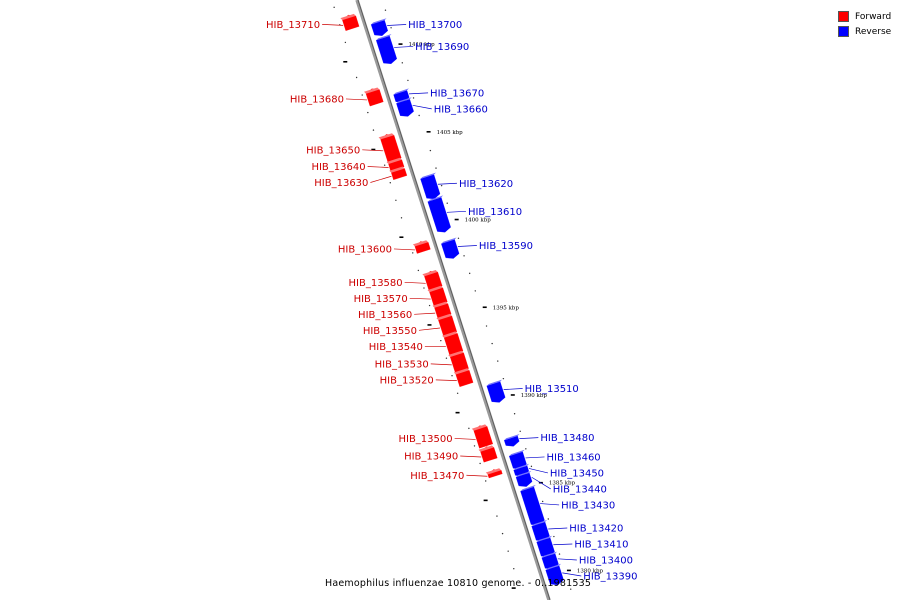 The height and width of the screenshot is (604, 900). I want to click on legend-item-reverse: Reverse, so click(864, 31).